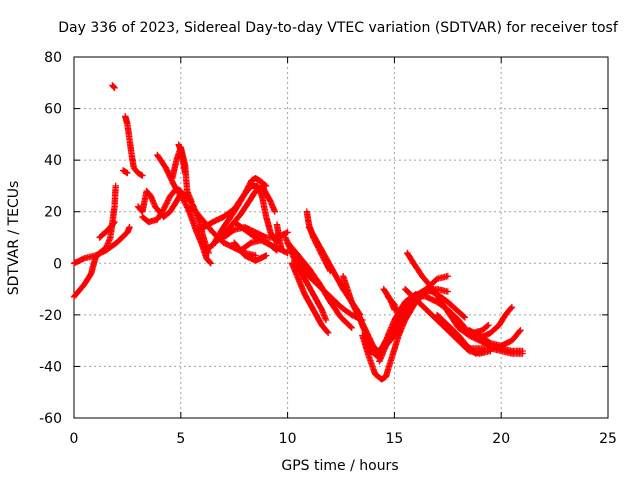 This screenshot has width=640, height=480. Describe the element at coordinates (608, 439) in the screenshot. I see `x-tick-label: 25` at that location.